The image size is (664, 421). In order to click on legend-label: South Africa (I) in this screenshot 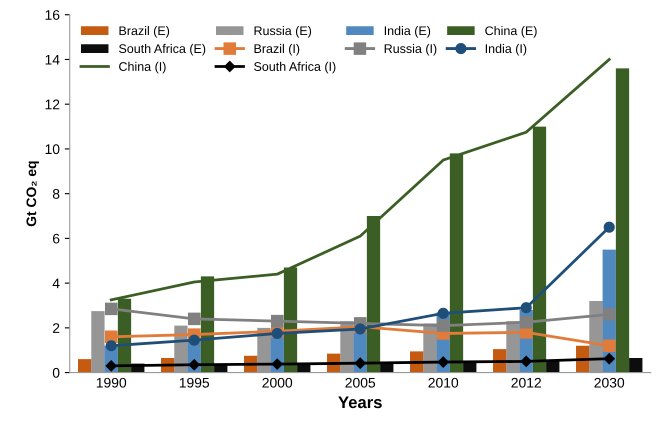, I will do `click(295, 68)`.